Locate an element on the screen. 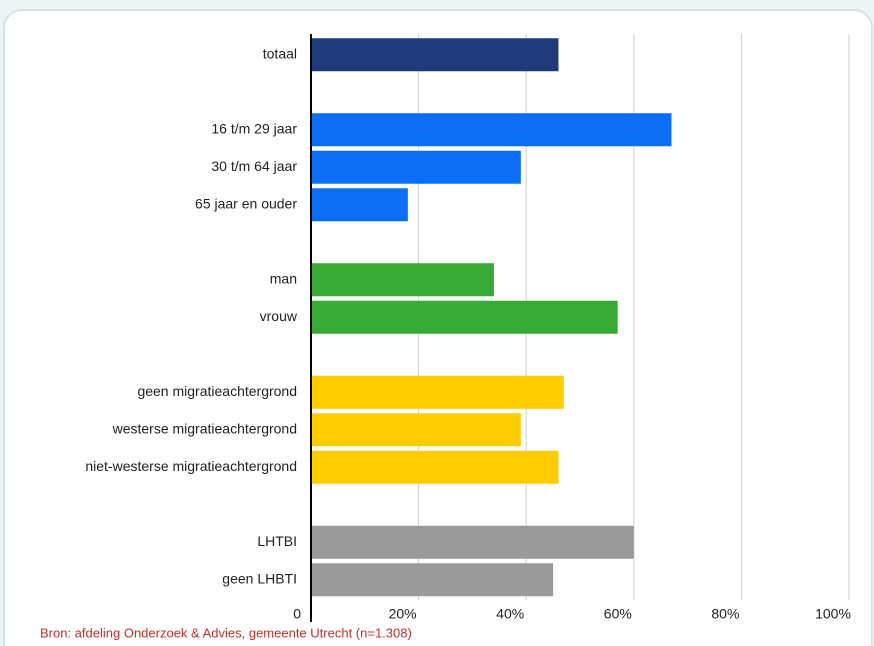 The image size is (874, 646). y-tick-label: 65 jaar en ouder is located at coordinates (246, 203).